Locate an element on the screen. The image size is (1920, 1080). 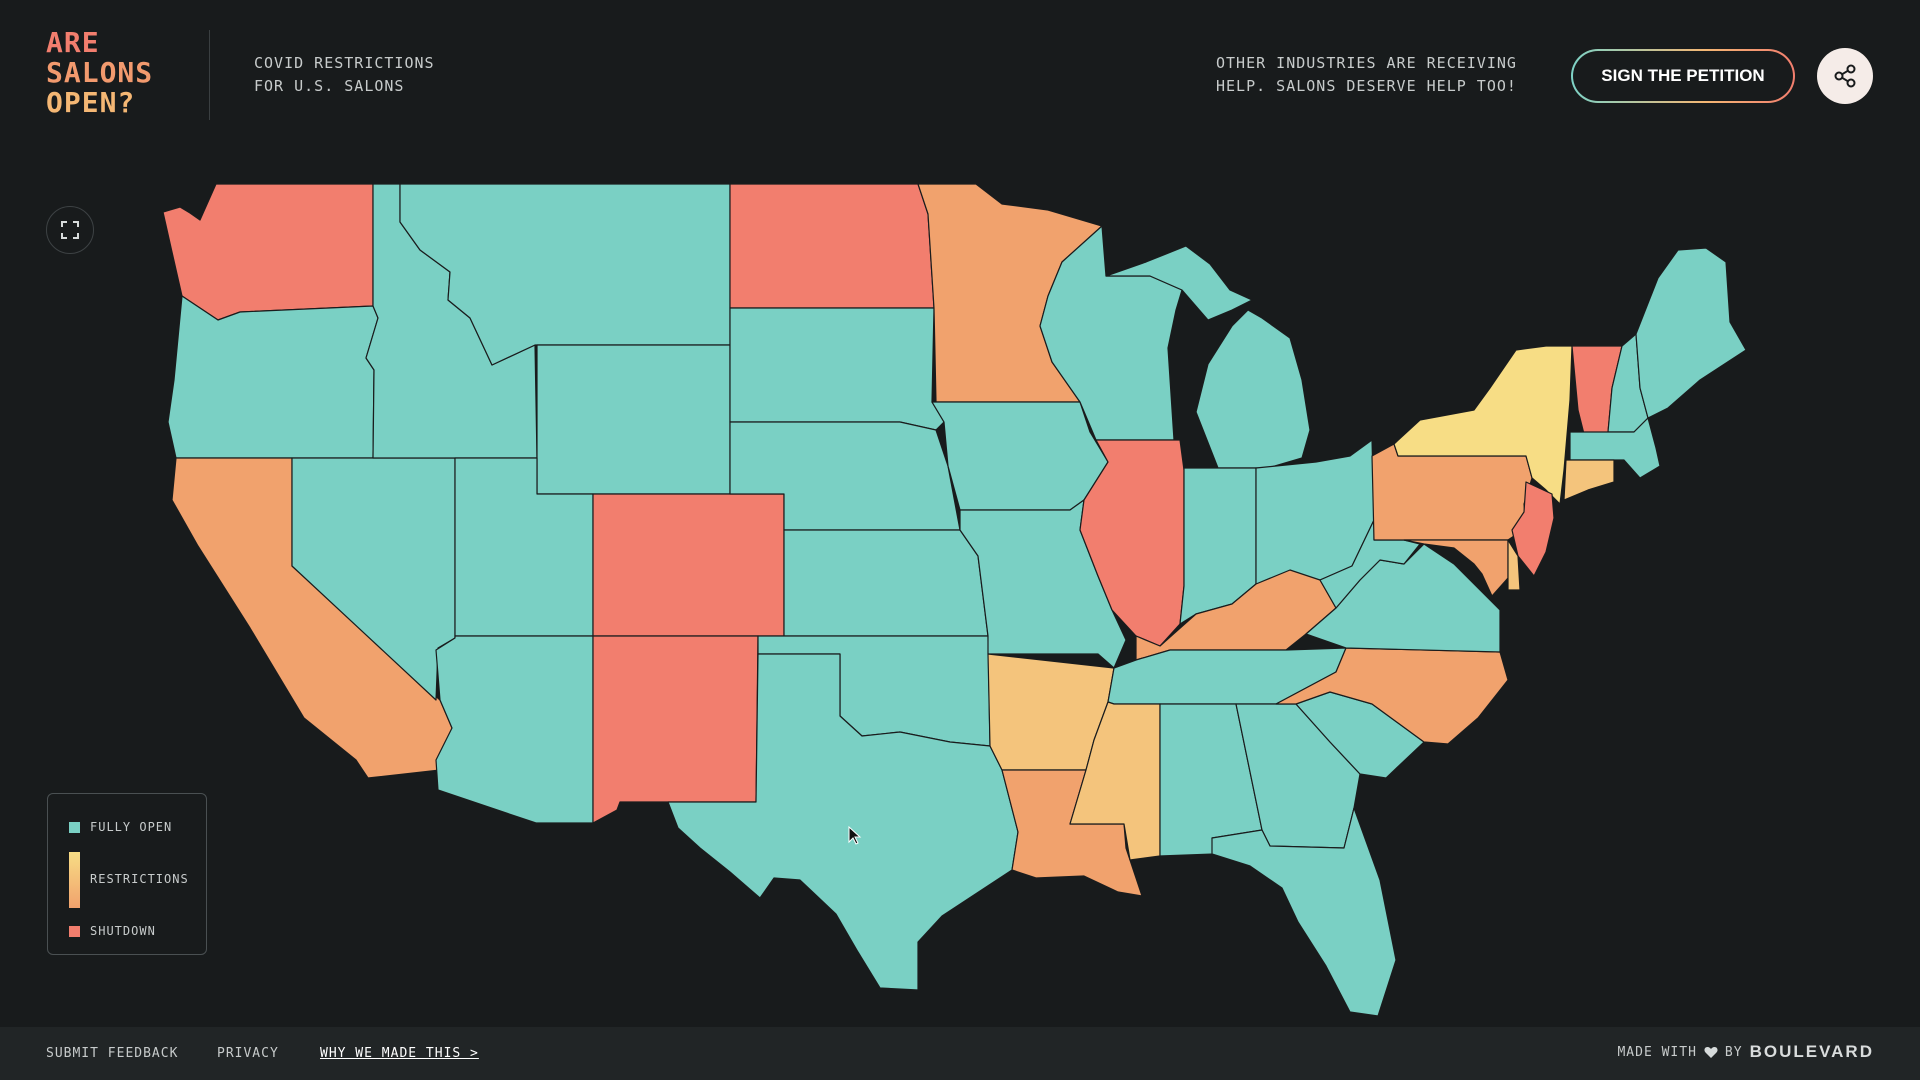
state-ia is located at coordinates (1020, 456).